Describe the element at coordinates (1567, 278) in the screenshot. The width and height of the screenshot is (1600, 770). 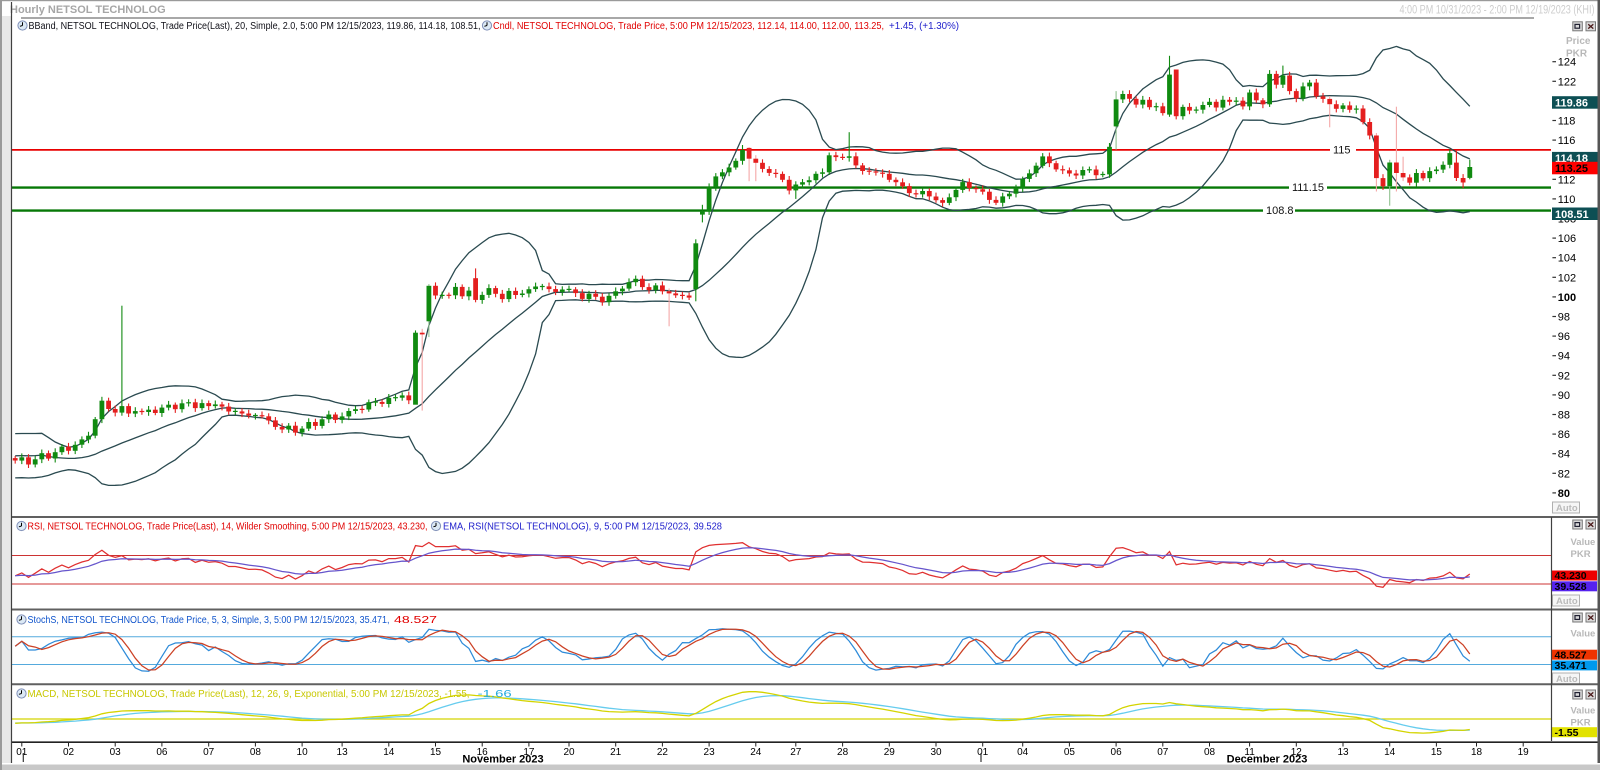
I see `svg-text: 102` at that location.